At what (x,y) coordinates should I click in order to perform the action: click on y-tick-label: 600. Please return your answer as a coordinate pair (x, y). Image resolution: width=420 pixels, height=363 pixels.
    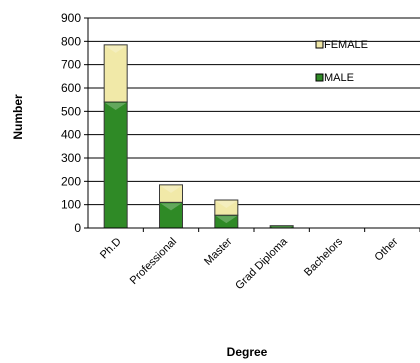
    Looking at the image, I should click on (71, 88).